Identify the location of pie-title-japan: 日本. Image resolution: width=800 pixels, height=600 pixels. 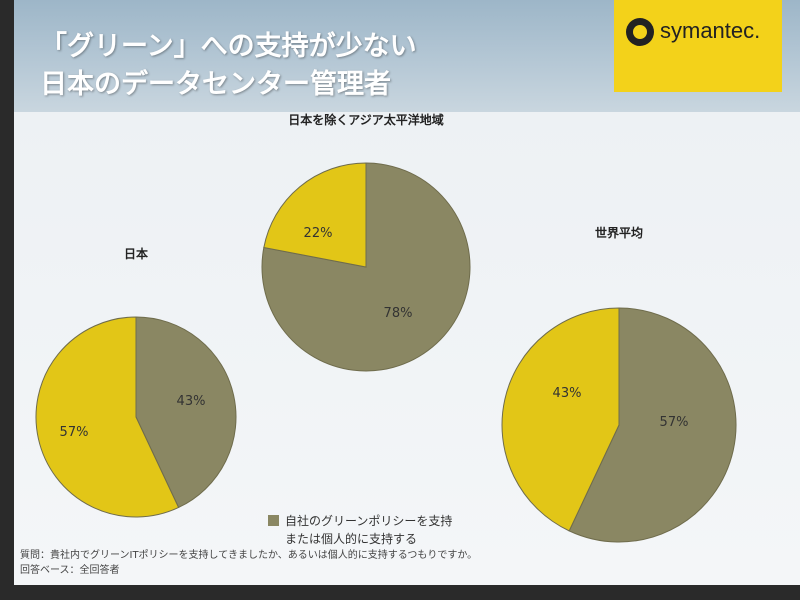
(136, 253).